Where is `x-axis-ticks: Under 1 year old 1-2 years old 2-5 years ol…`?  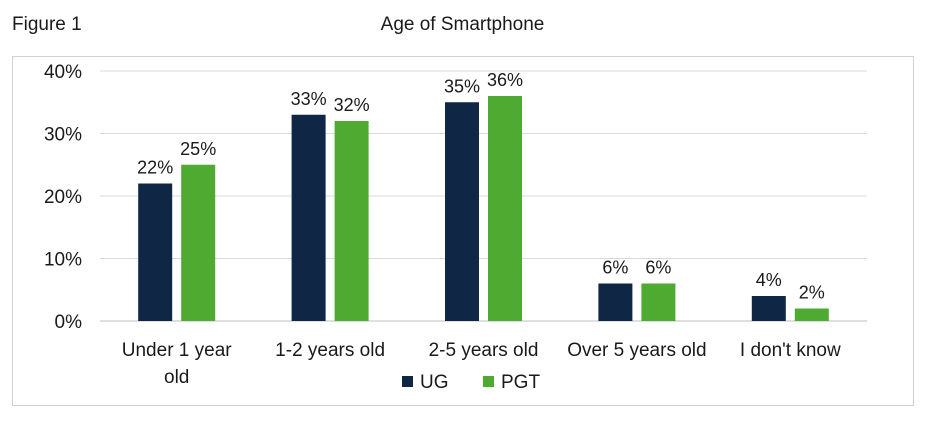
x-axis-ticks: Under 1 year old 1-2 years old 2-5 years ol… is located at coordinates (481, 364).